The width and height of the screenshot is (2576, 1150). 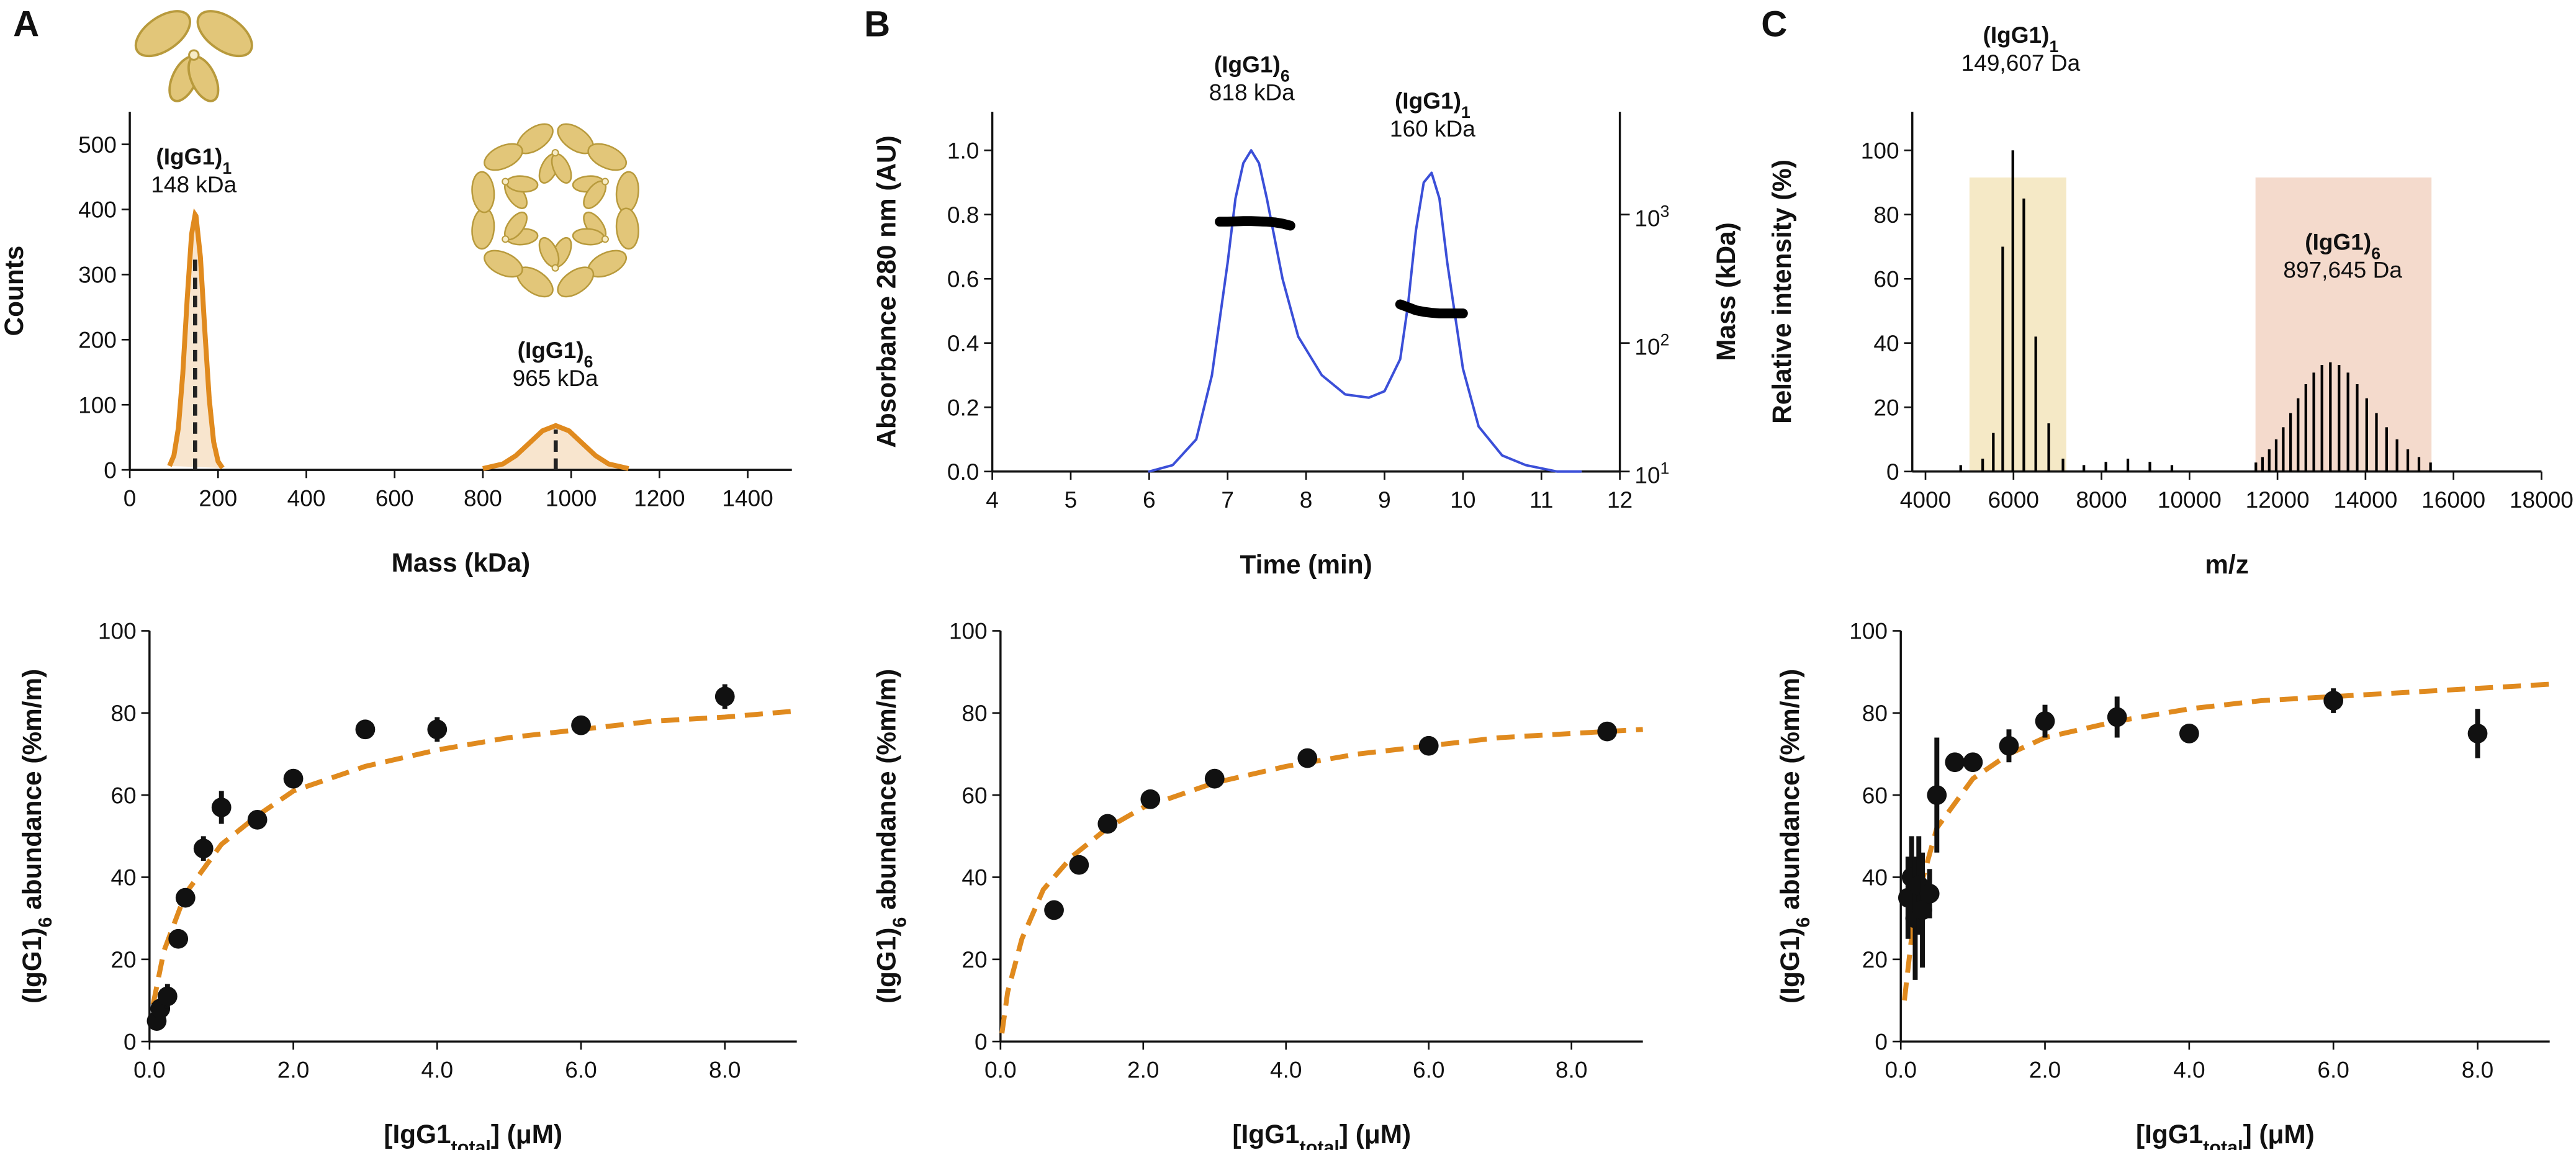 What do you see at coordinates (26, 24) in the screenshot?
I see `panel-label: A` at bounding box center [26, 24].